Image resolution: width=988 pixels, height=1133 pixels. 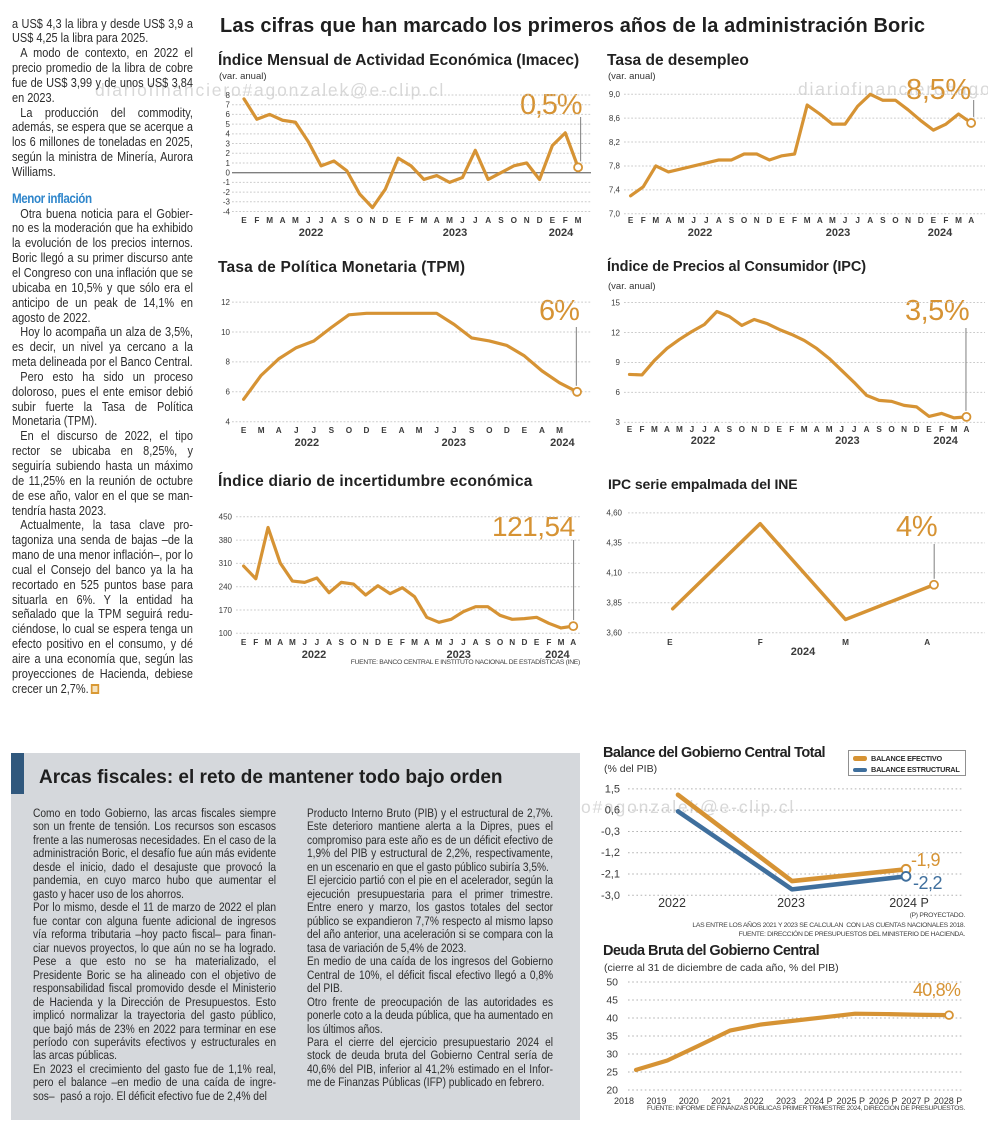 I want to click on svg-text: 450, so click(x=226, y=517).